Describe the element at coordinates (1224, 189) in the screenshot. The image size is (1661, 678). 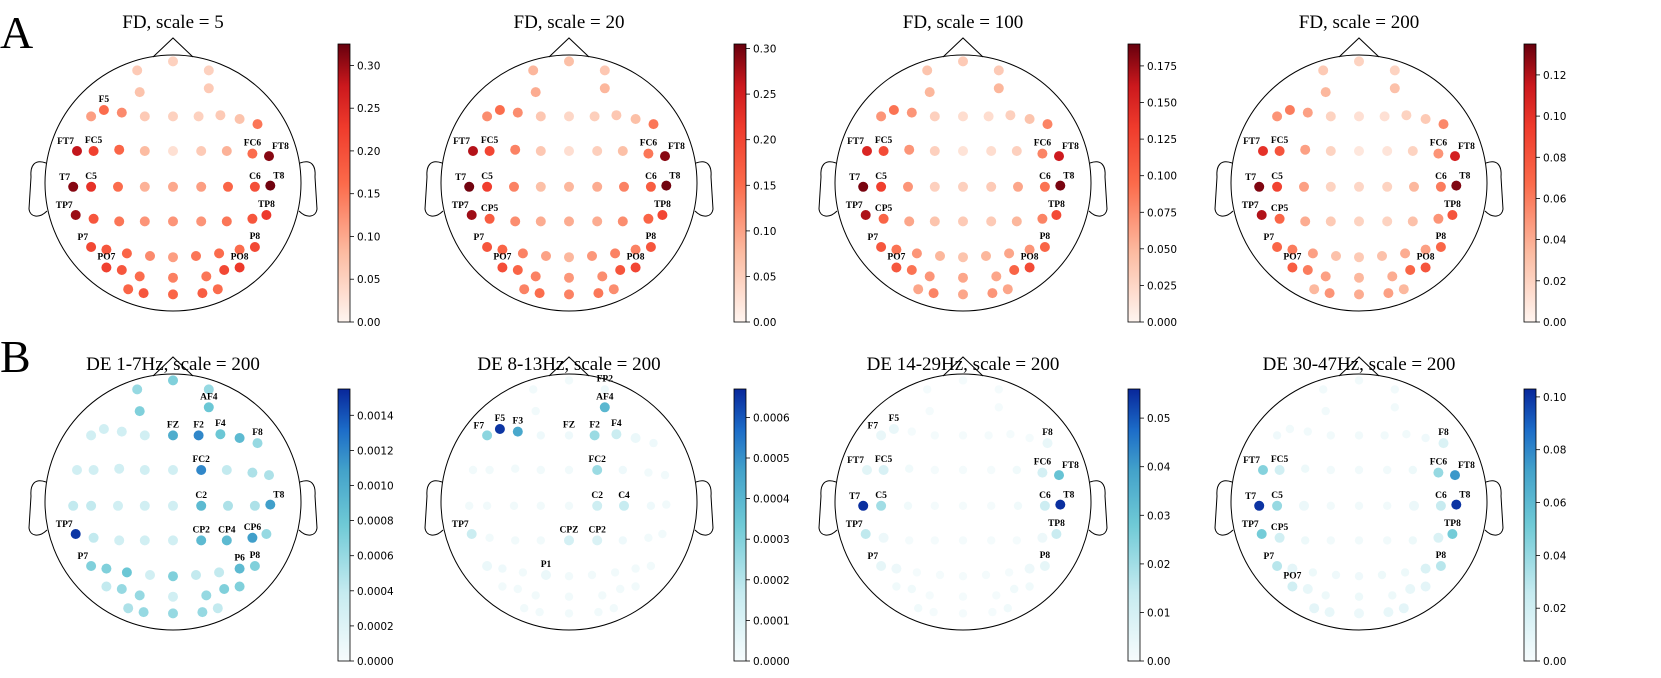
I see `left-ear-outline` at that location.